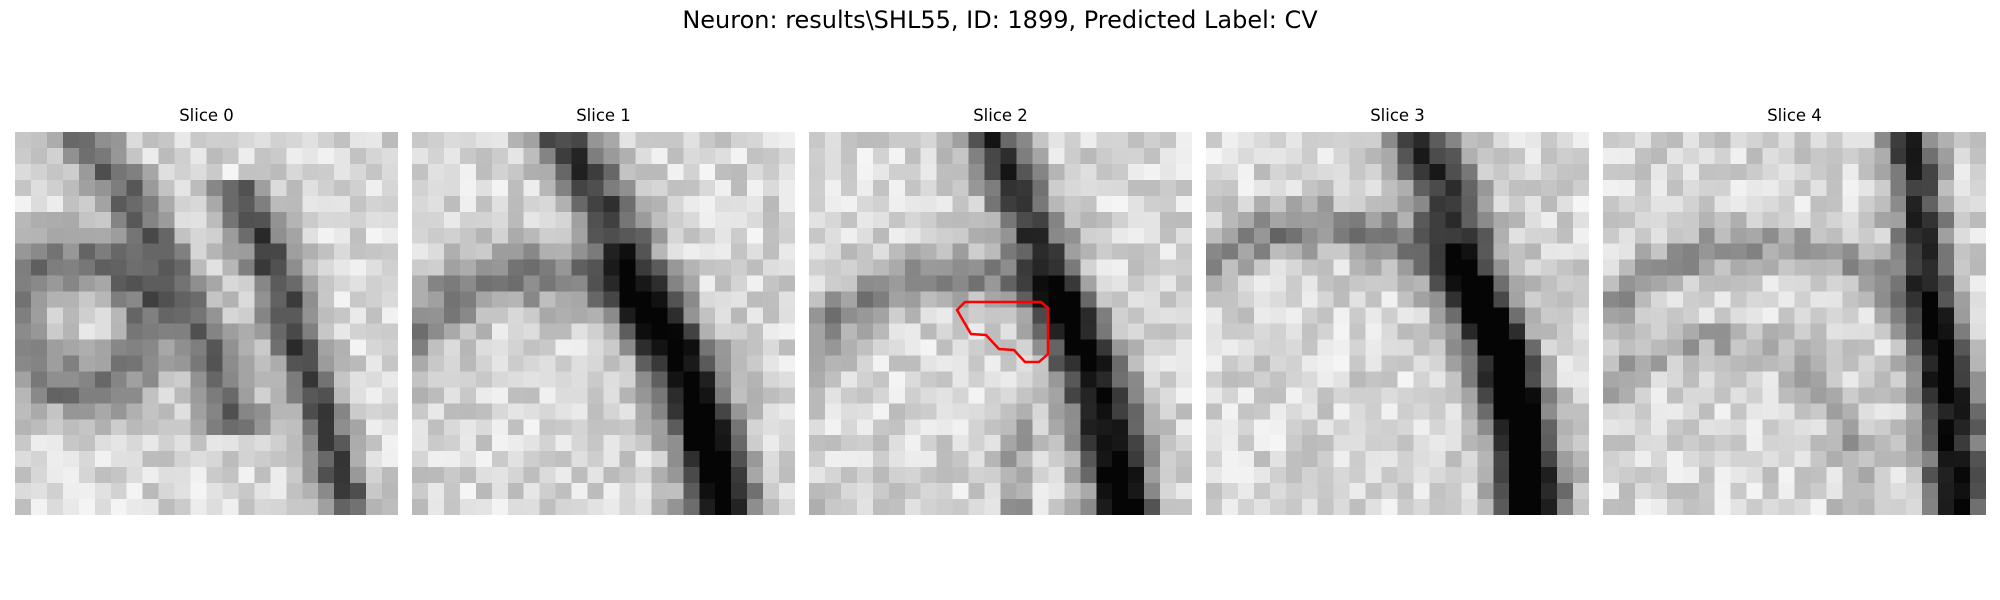 Image resolution: width=2000 pixels, height=600 pixels. What do you see at coordinates (1397, 115) in the screenshot?
I see `slice-title-3: Slice 3` at bounding box center [1397, 115].